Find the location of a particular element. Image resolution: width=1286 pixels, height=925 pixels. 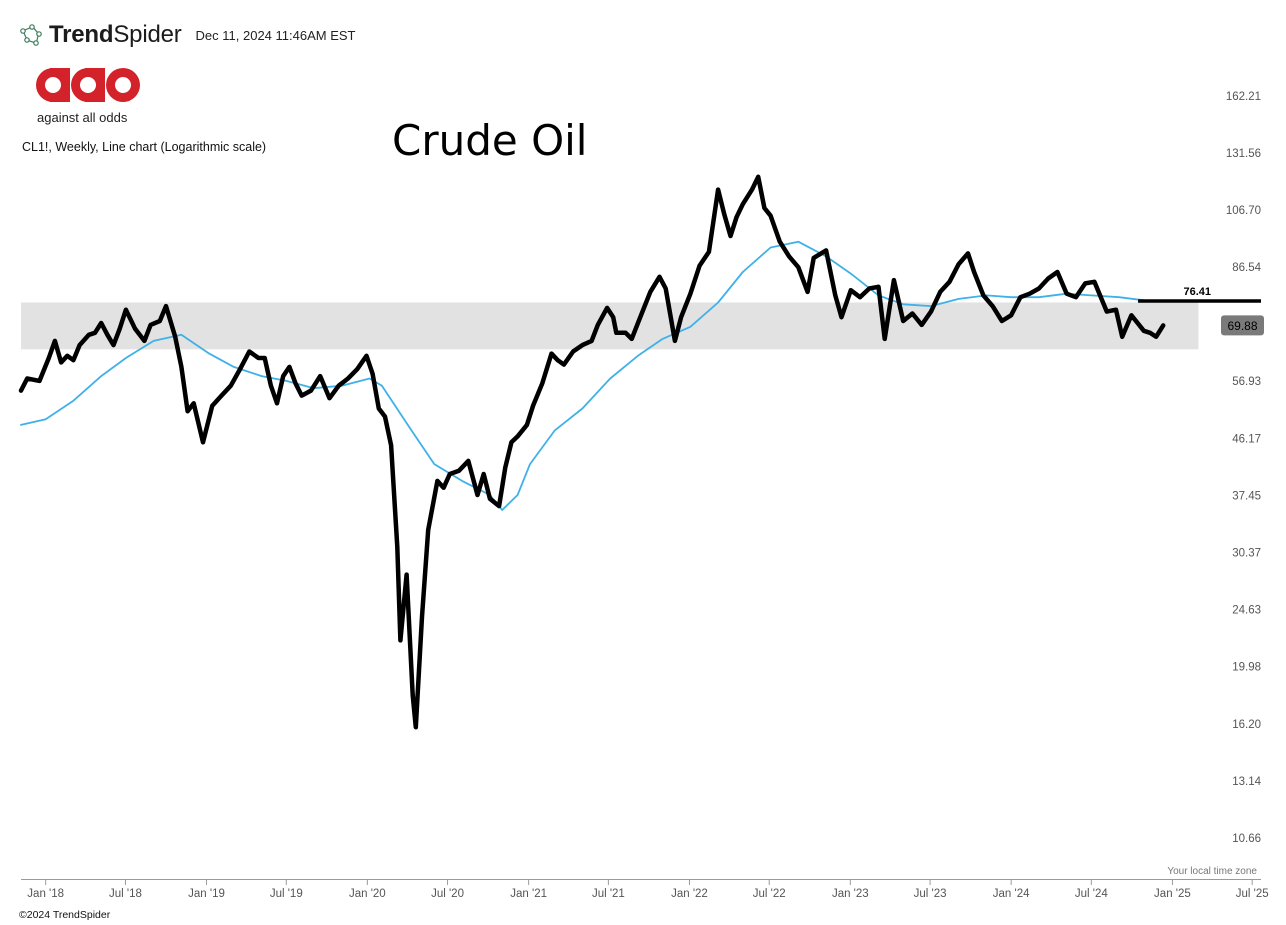

x-tick-label: Jan '22 is located at coordinates (689, 894).